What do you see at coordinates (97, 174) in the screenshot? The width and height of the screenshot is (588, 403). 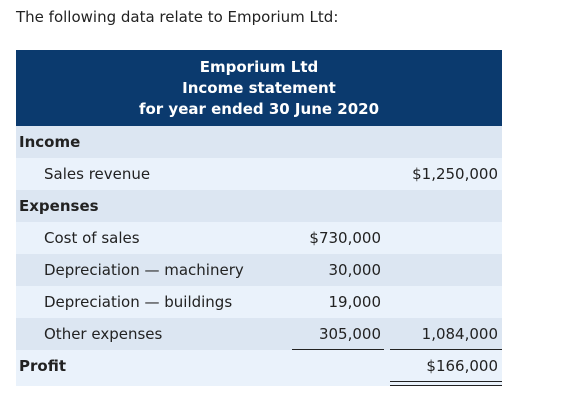 I see `row-label: Sales revenue` at bounding box center [97, 174].